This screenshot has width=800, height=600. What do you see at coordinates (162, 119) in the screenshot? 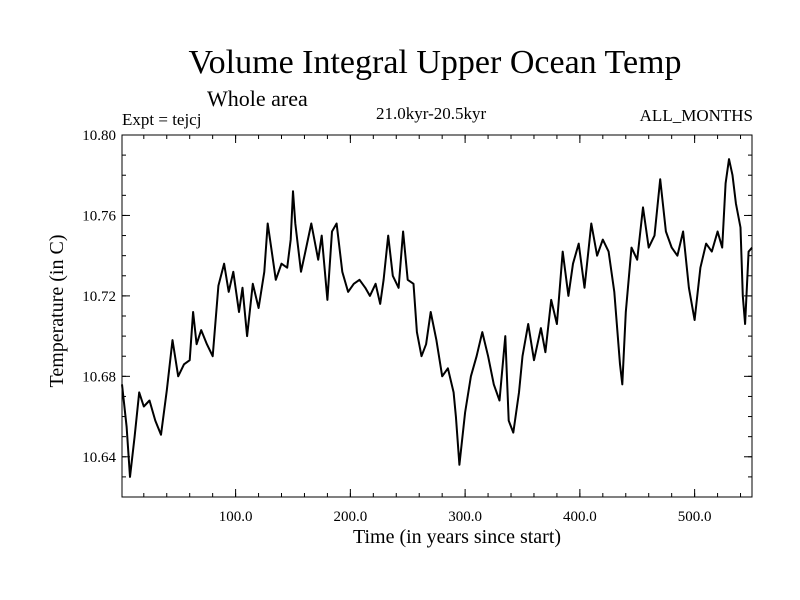
I see `experiment-label: Expt = tejcj` at bounding box center [162, 119].